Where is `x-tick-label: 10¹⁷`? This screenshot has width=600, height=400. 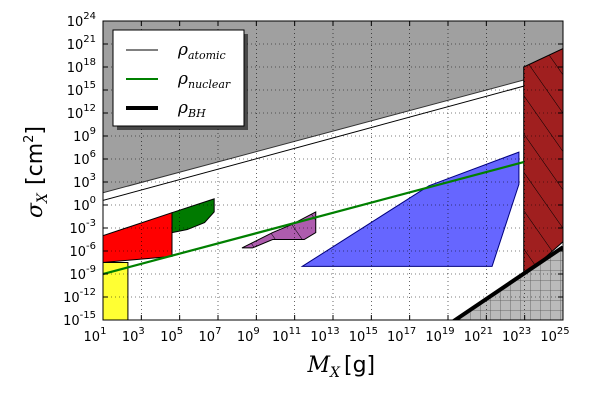 x-tick-label: 10¹⁷ is located at coordinates (401, 335).